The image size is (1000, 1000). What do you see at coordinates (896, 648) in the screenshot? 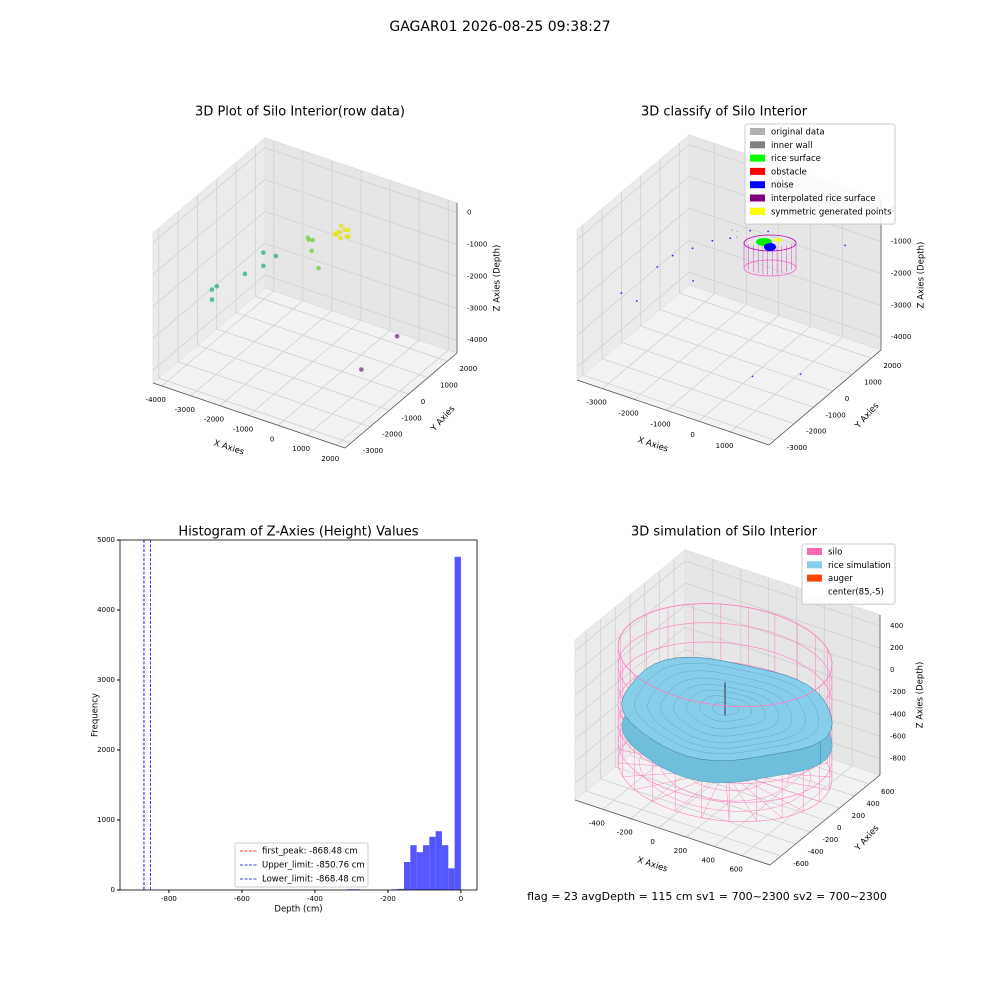
I see `z-tick-label: 200` at bounding box center [896, 648].